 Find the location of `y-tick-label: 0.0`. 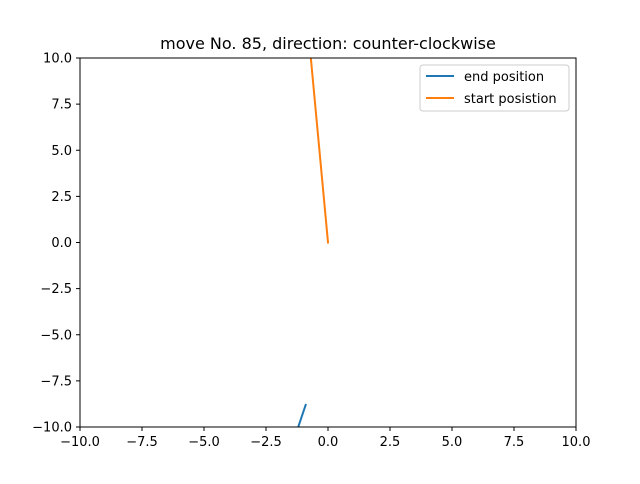

y-tick-label: 0.0 is located at coordinates (61, 243).